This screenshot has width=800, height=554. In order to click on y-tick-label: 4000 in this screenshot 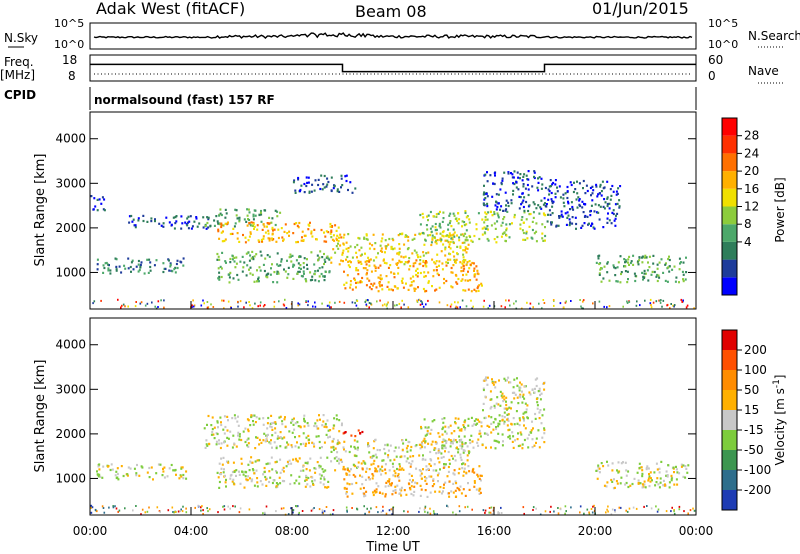, I will do `click(70, 345)`.